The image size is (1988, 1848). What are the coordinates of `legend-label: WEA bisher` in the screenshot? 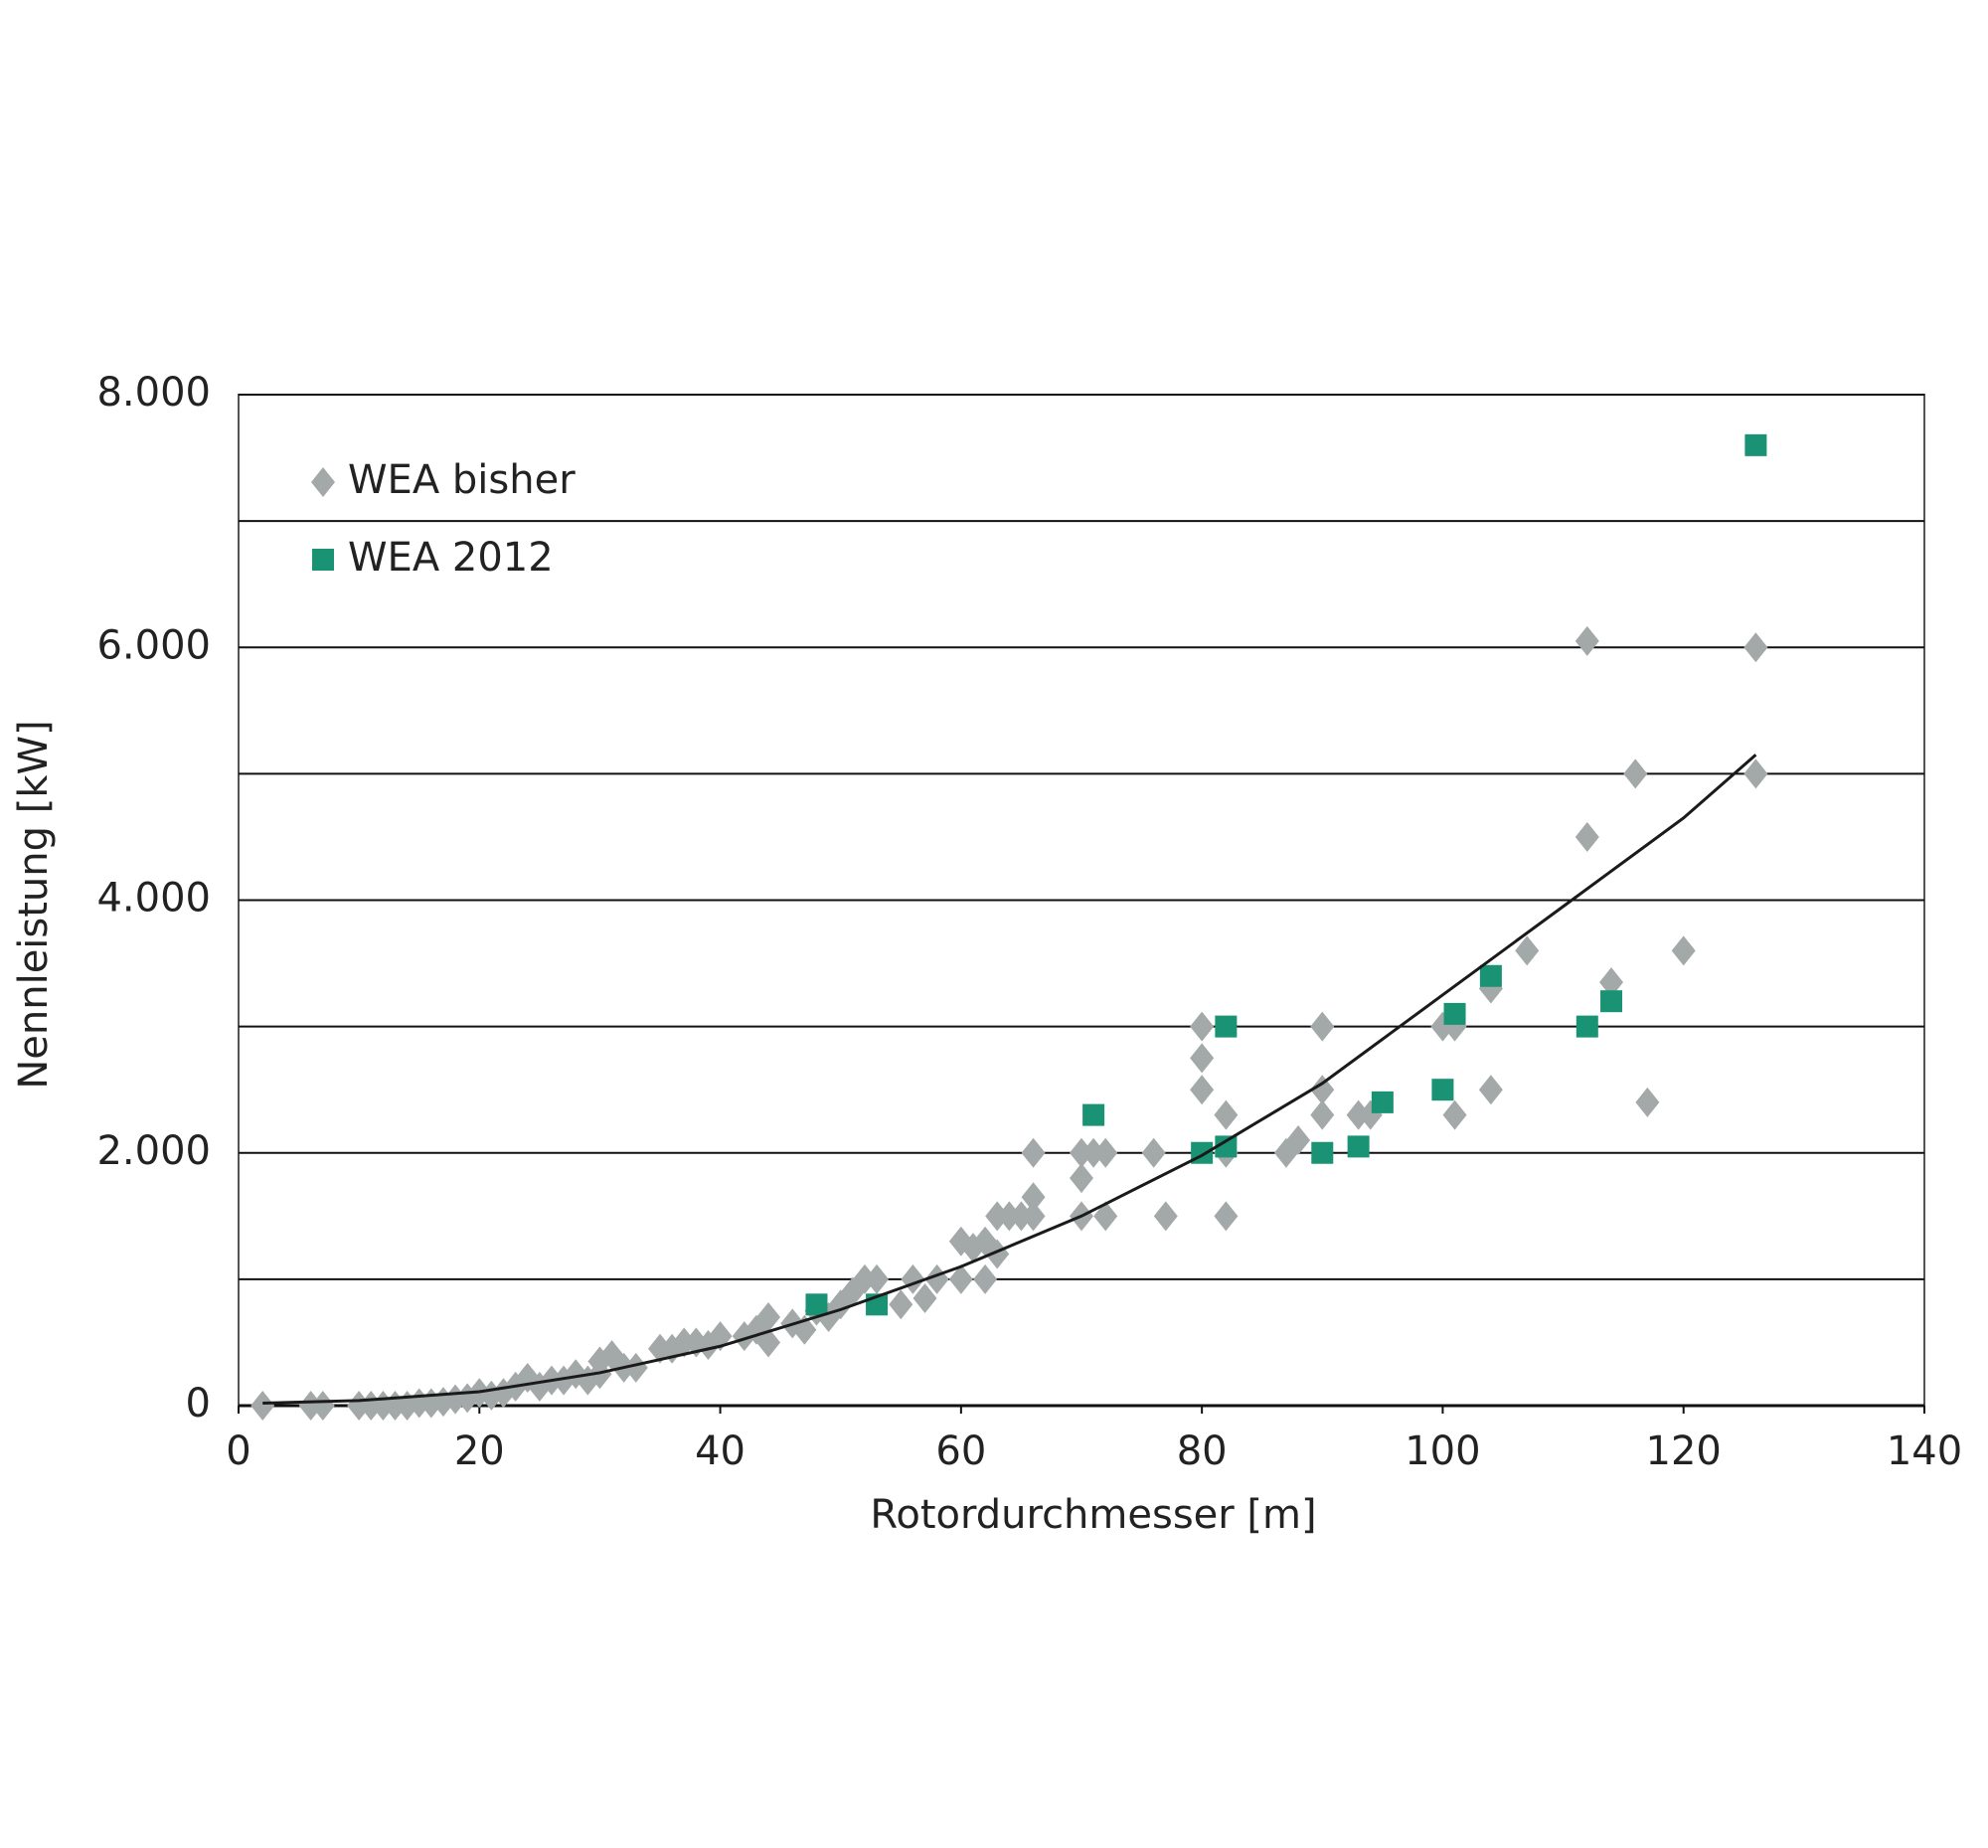 It's located at (462, 480).